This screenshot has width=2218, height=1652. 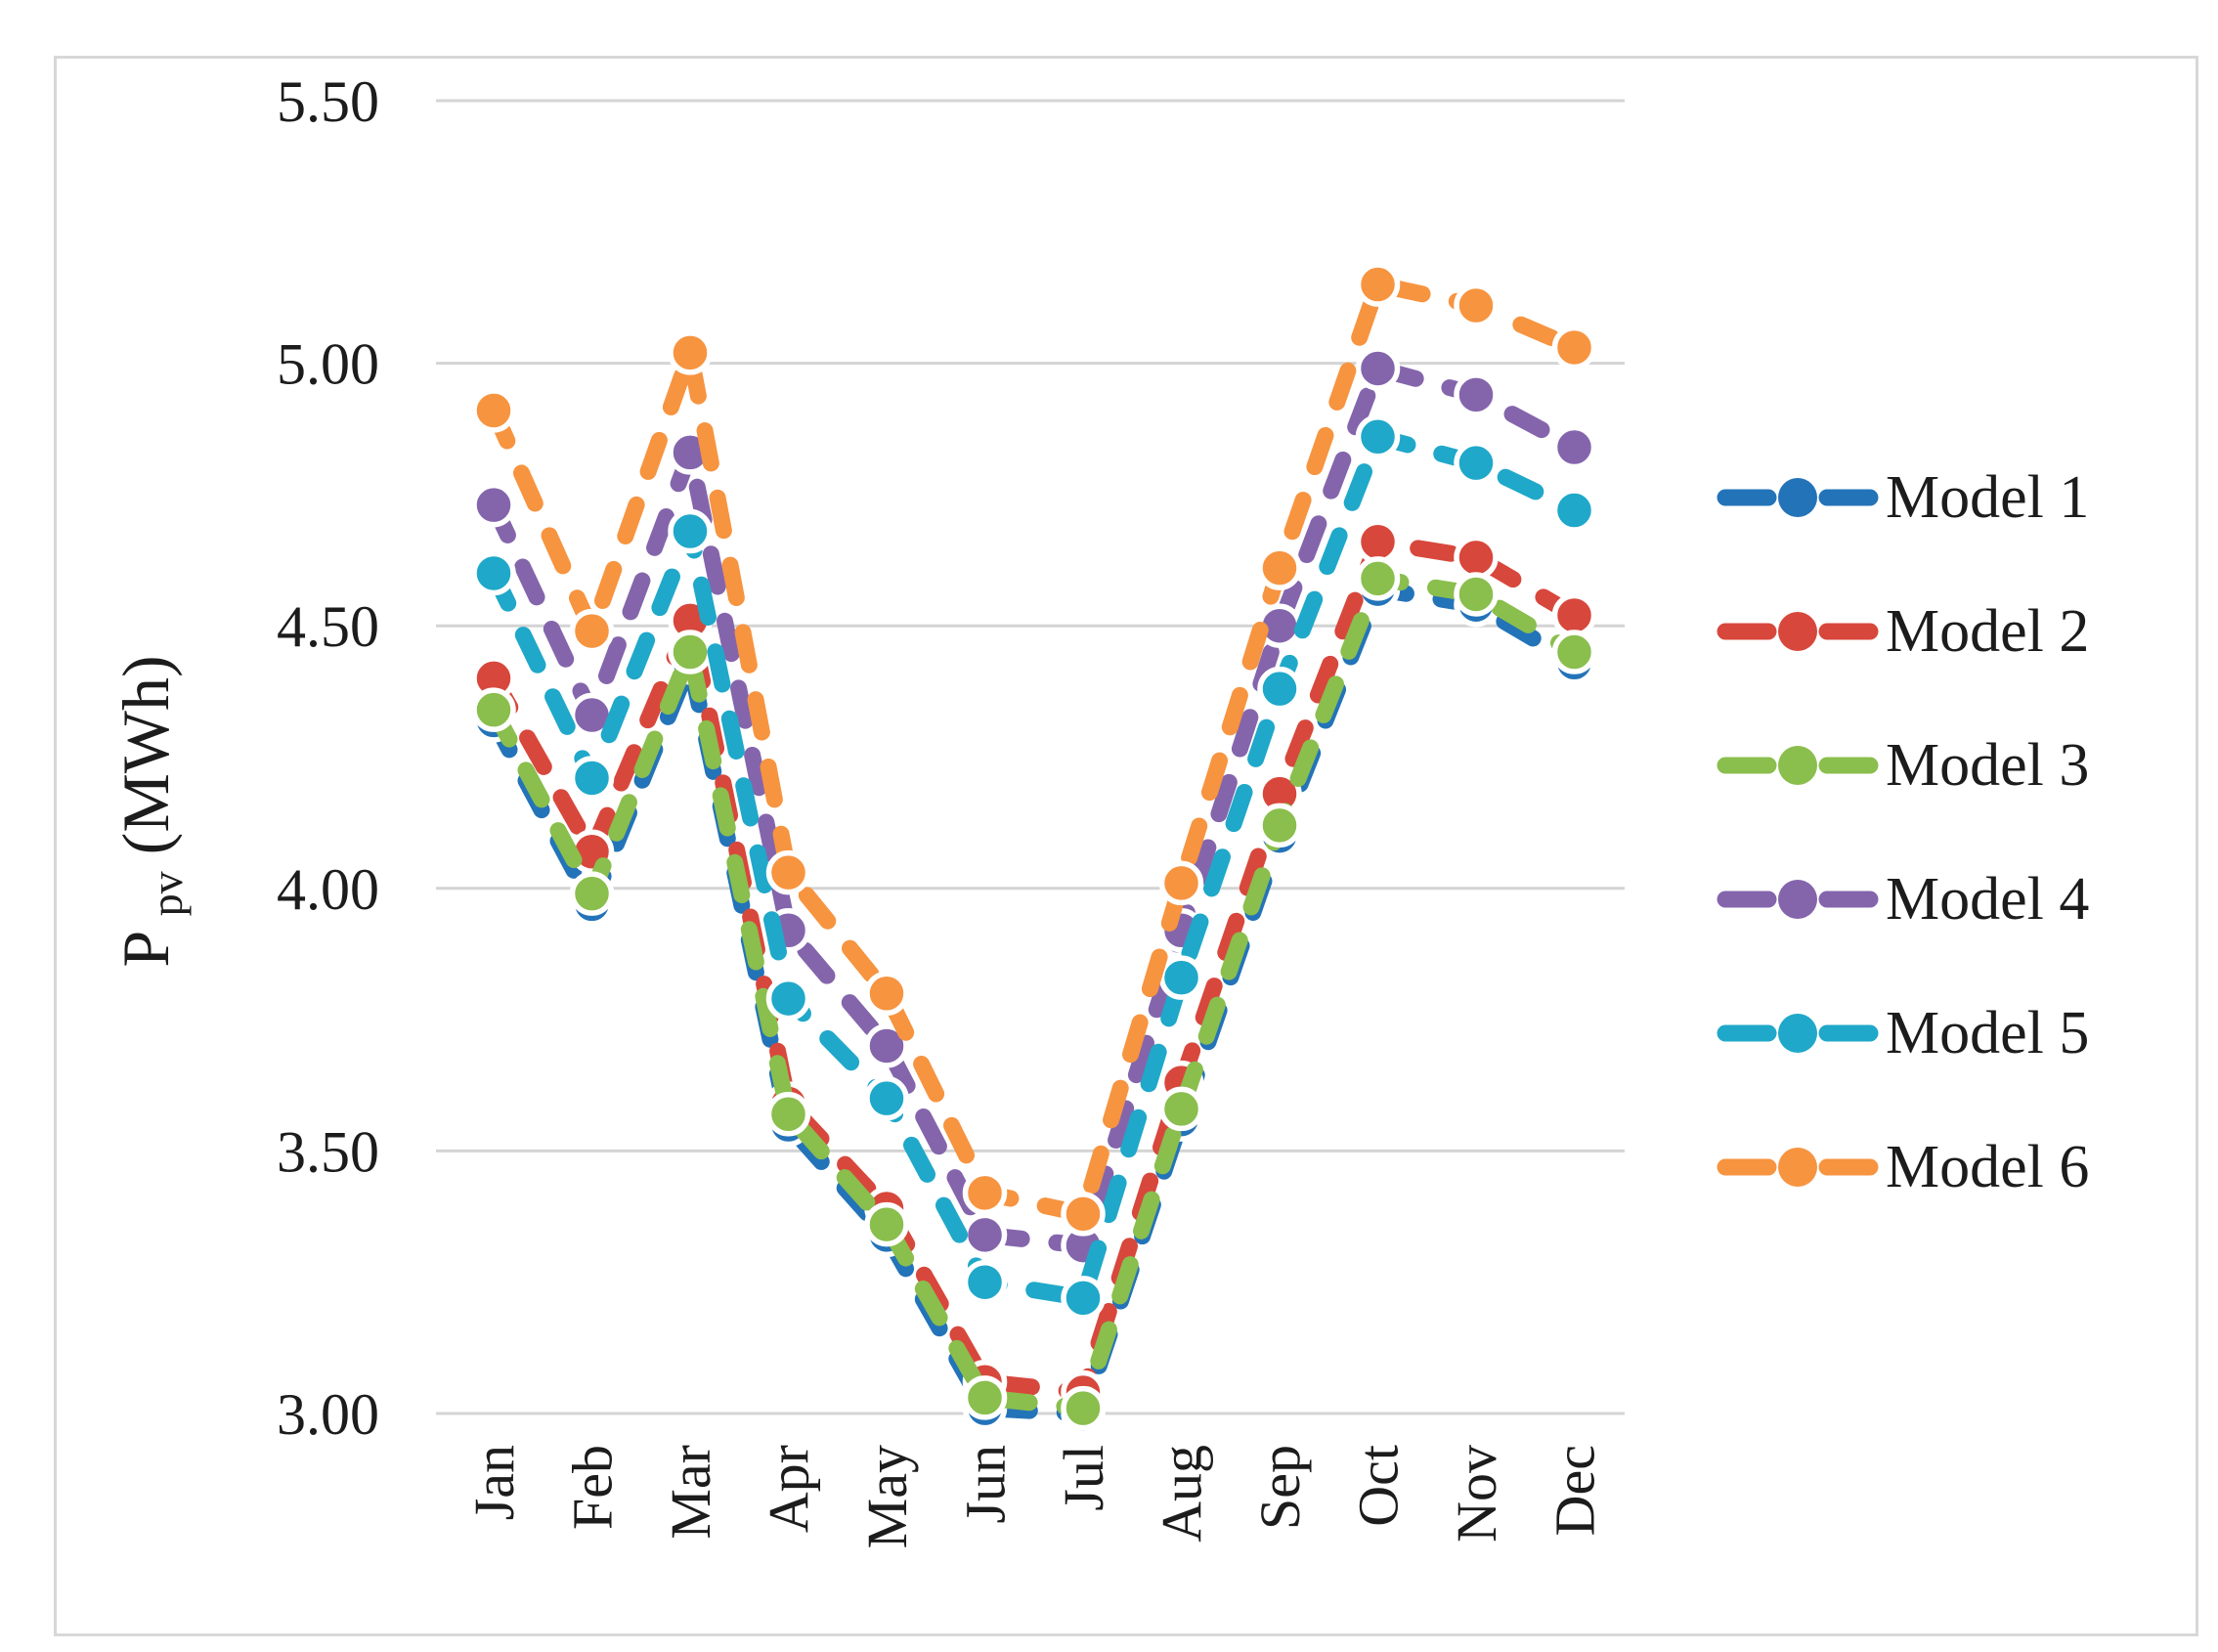 What do you see at coordinates (887, 1496) in the screenshot?
I see `x-tick-label: May` at bounding box center [887, 1496].